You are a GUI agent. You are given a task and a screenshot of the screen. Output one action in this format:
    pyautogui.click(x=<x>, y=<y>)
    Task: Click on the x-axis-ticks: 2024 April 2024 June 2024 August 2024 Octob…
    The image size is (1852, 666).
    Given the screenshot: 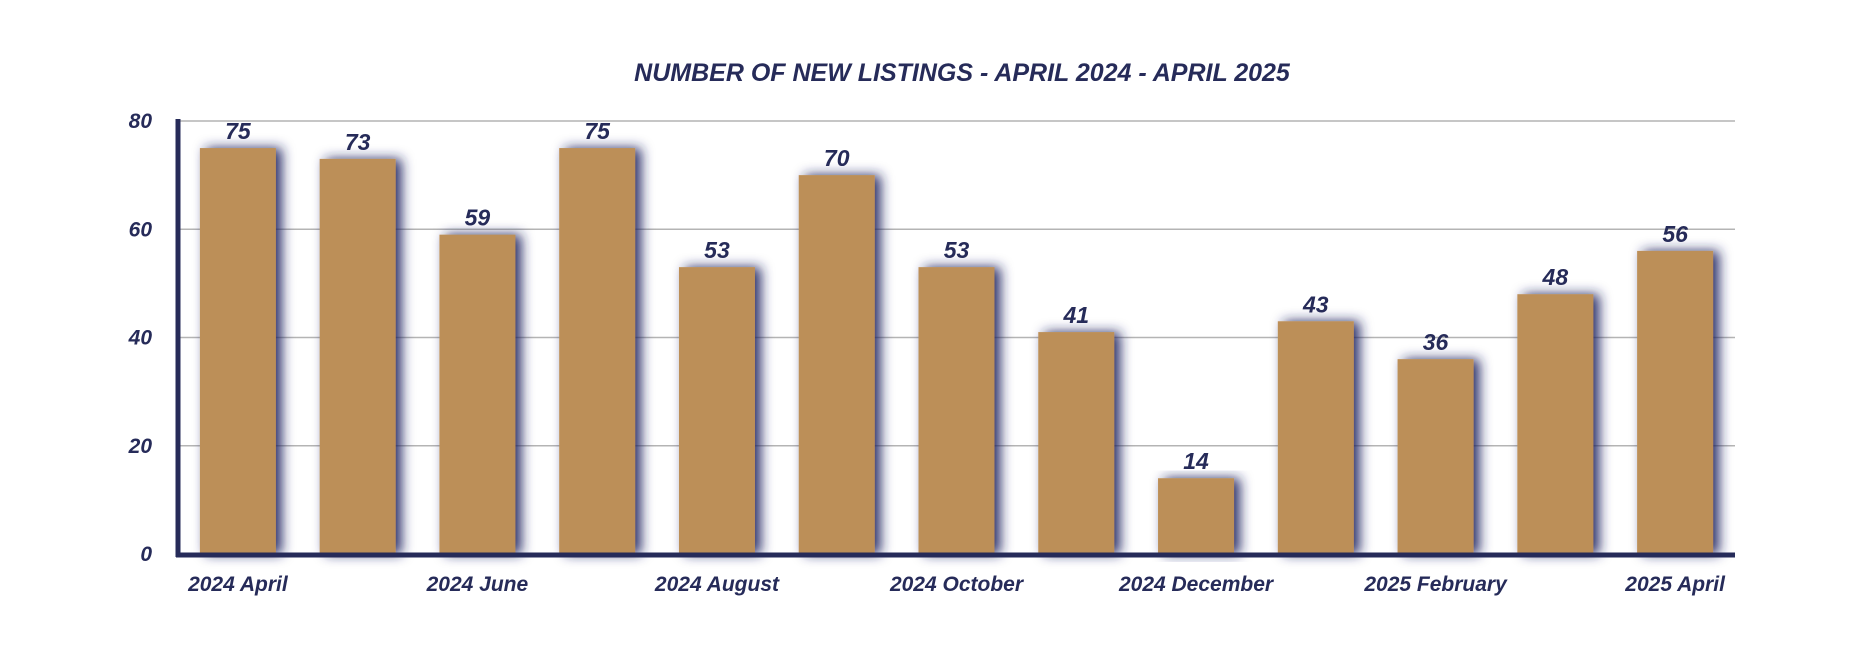 What is the action you would take?
    pyautogui.click(x=956, y=584)
    